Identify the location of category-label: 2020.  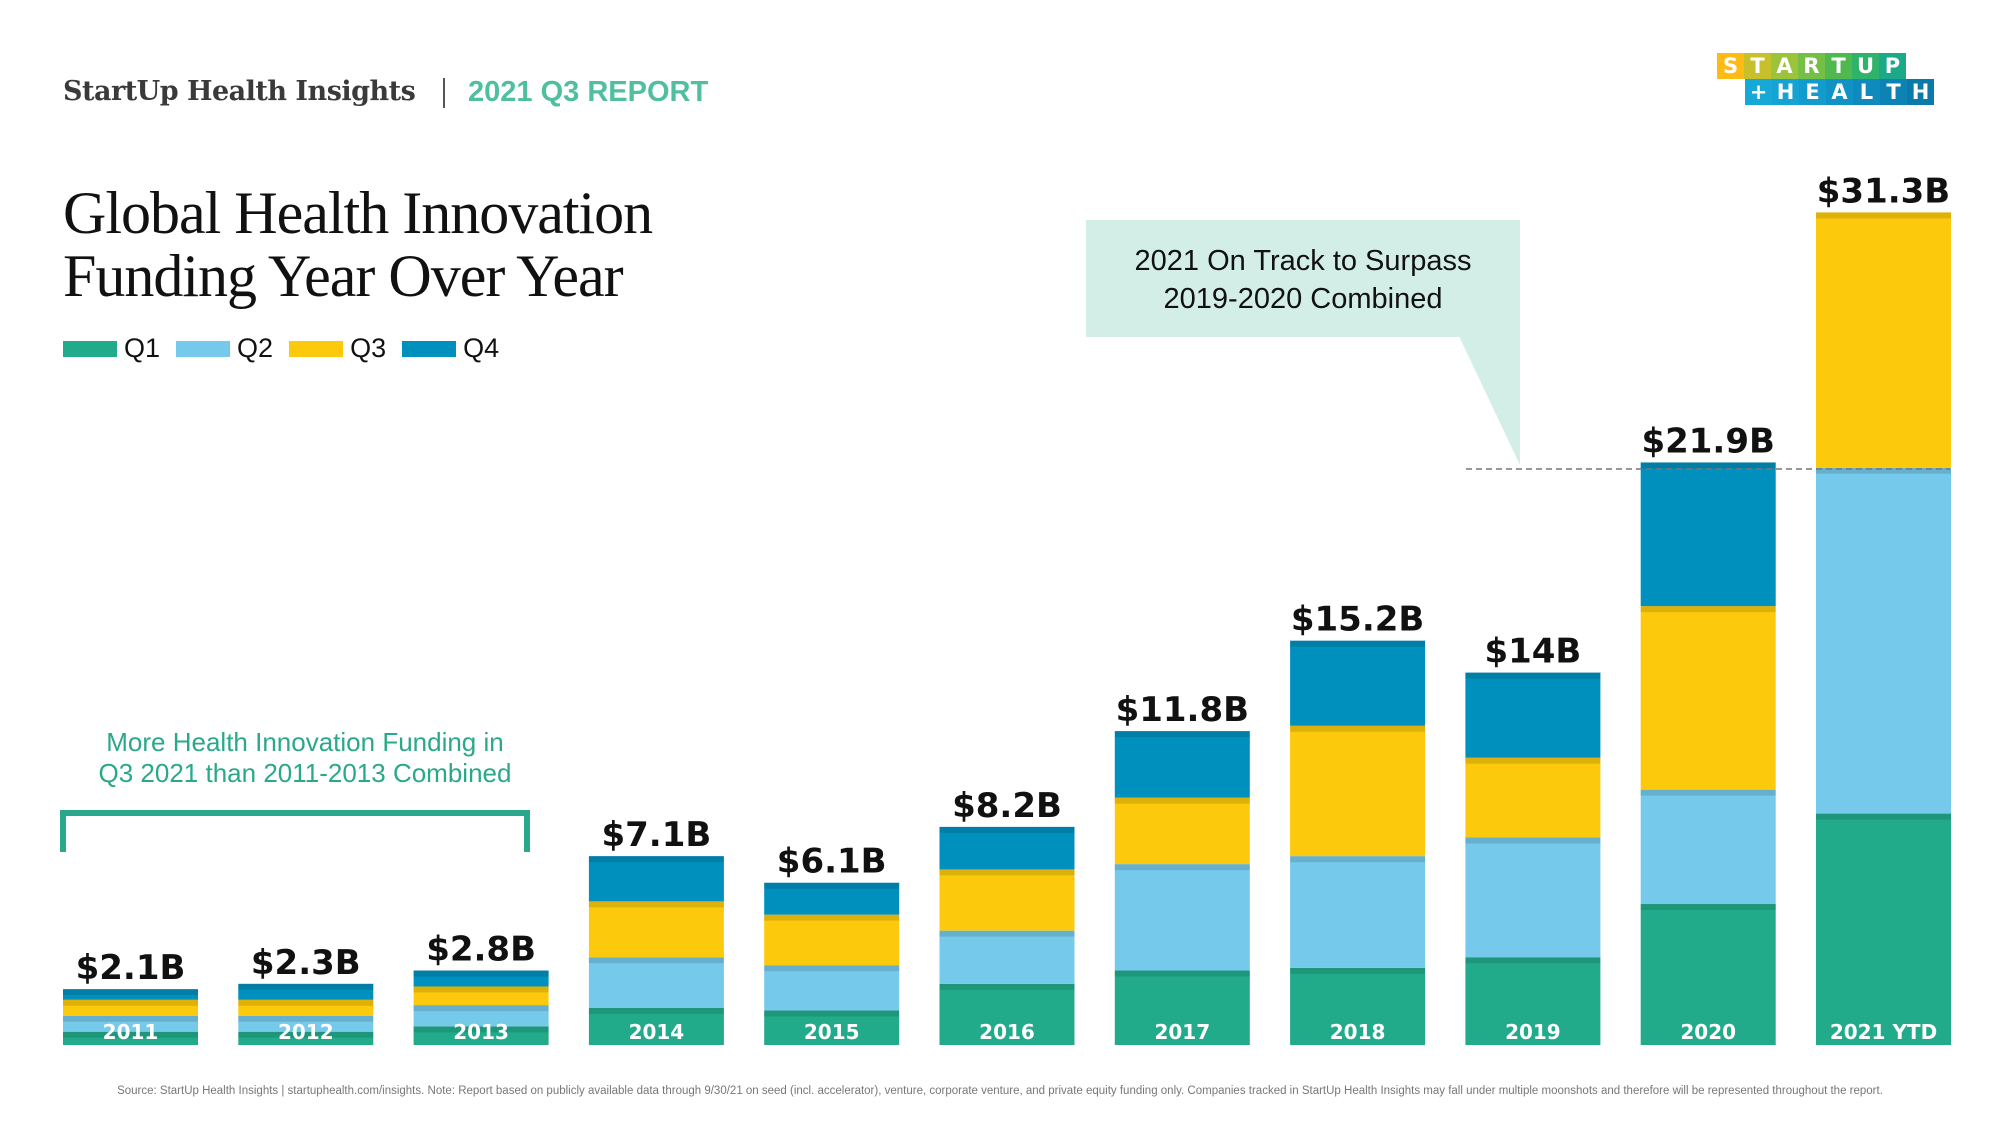
(1708, 1032).